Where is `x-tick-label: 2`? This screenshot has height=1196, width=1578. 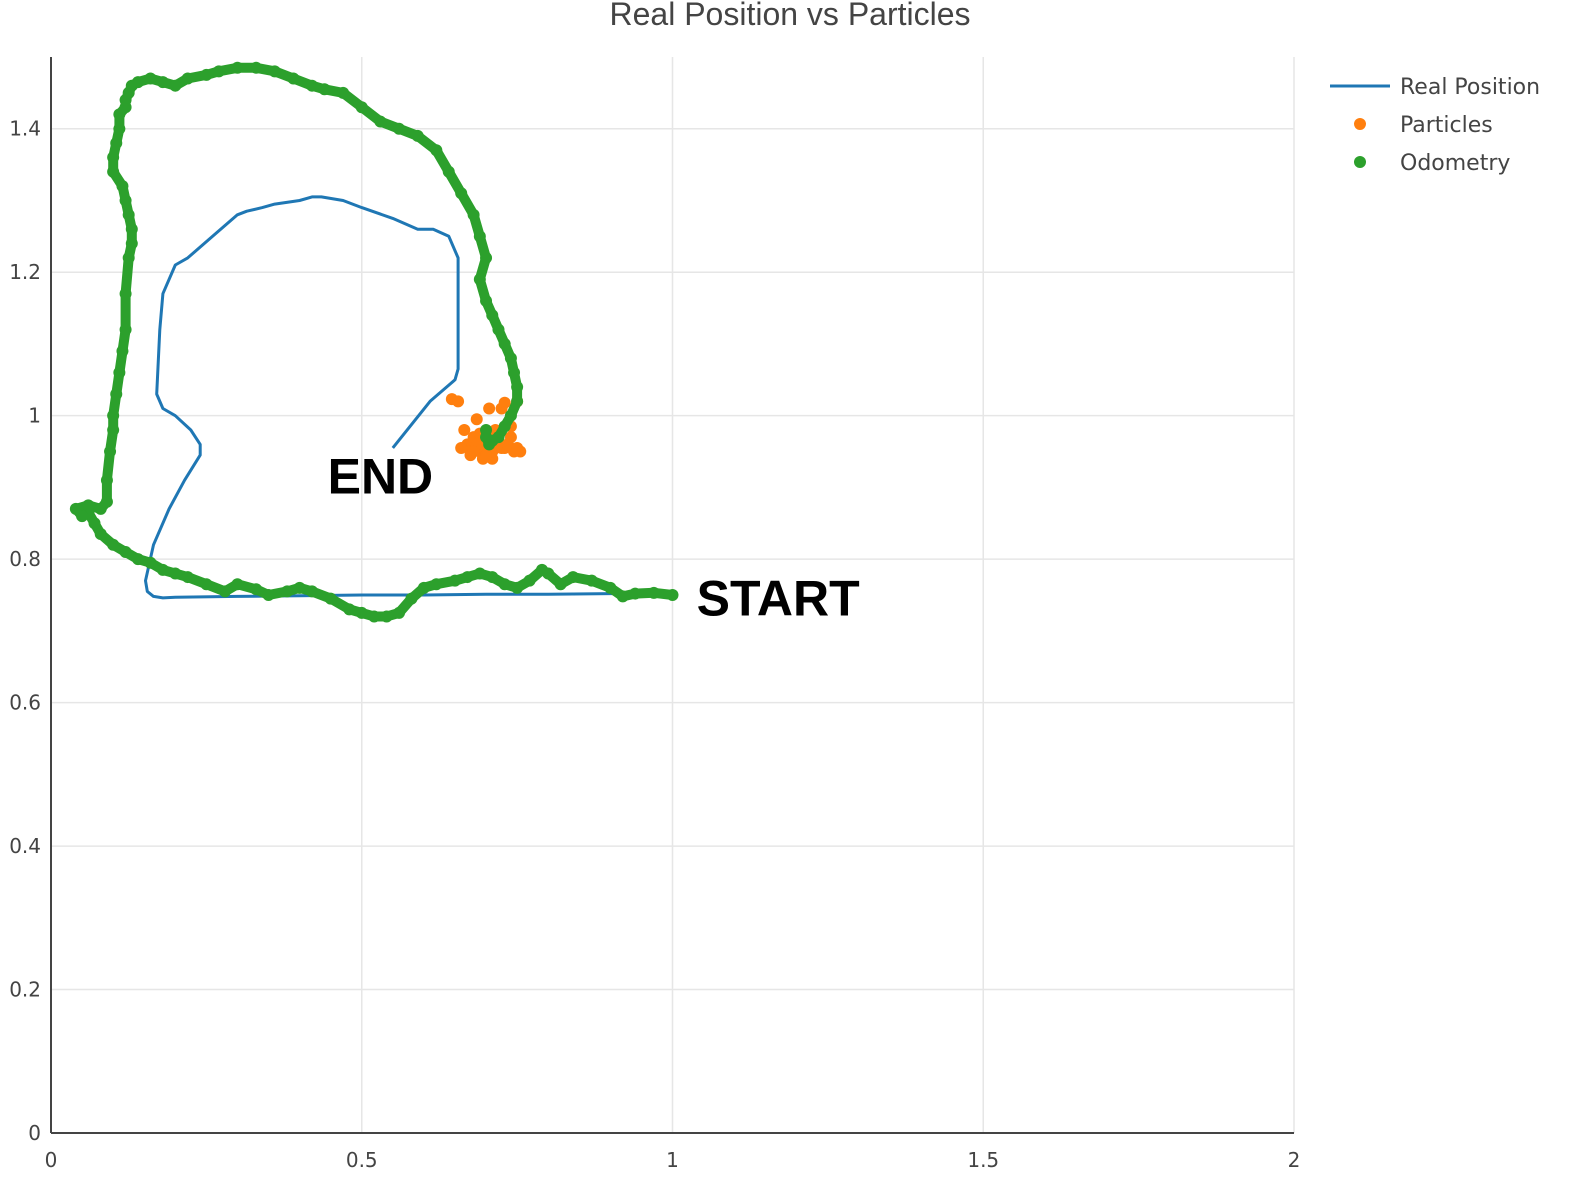 x-tick-label: 2 is located at coordinates (1294, 1160).